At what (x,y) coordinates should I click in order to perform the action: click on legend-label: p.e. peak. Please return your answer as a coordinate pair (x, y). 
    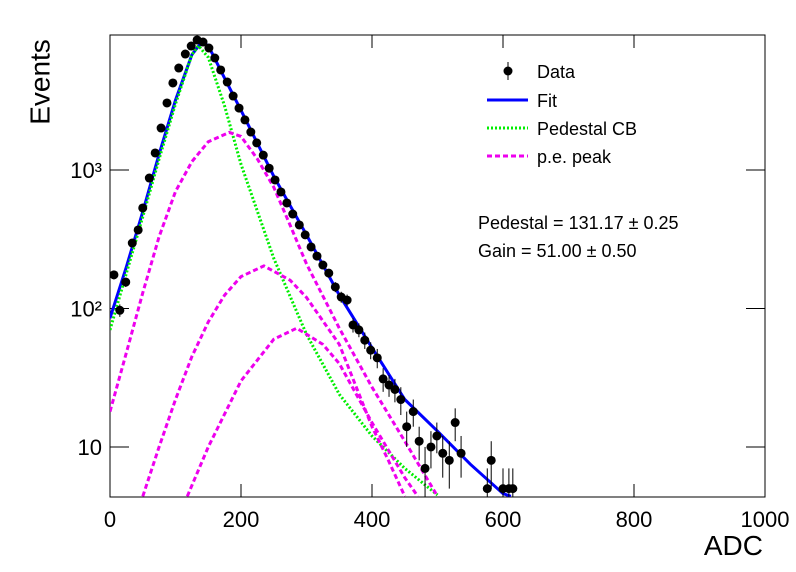
    Looking at the image, I should click on (574, 157).